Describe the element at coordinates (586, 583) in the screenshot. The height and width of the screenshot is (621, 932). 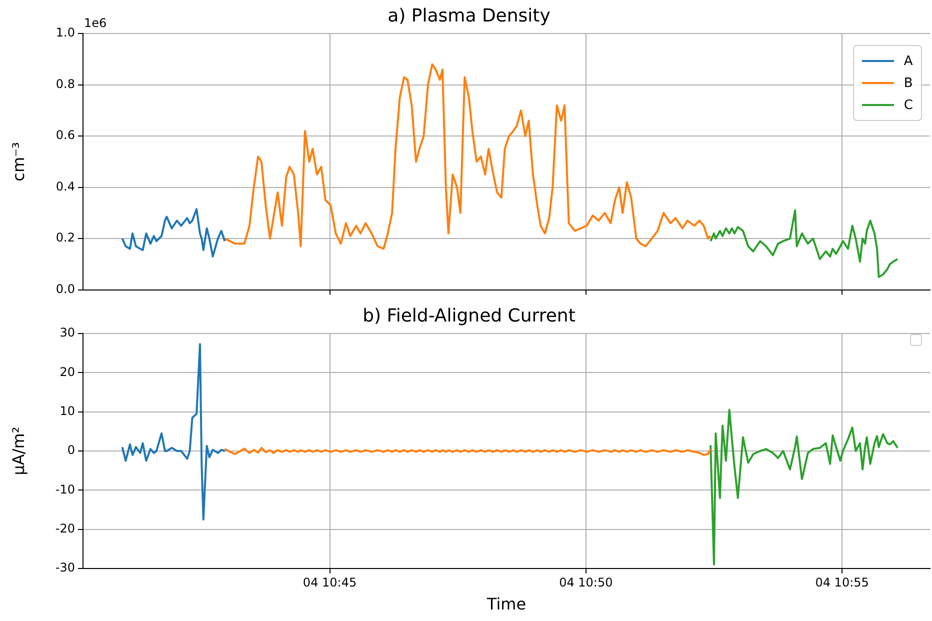
I see `x-tick-label: 04 10:50` at that location.